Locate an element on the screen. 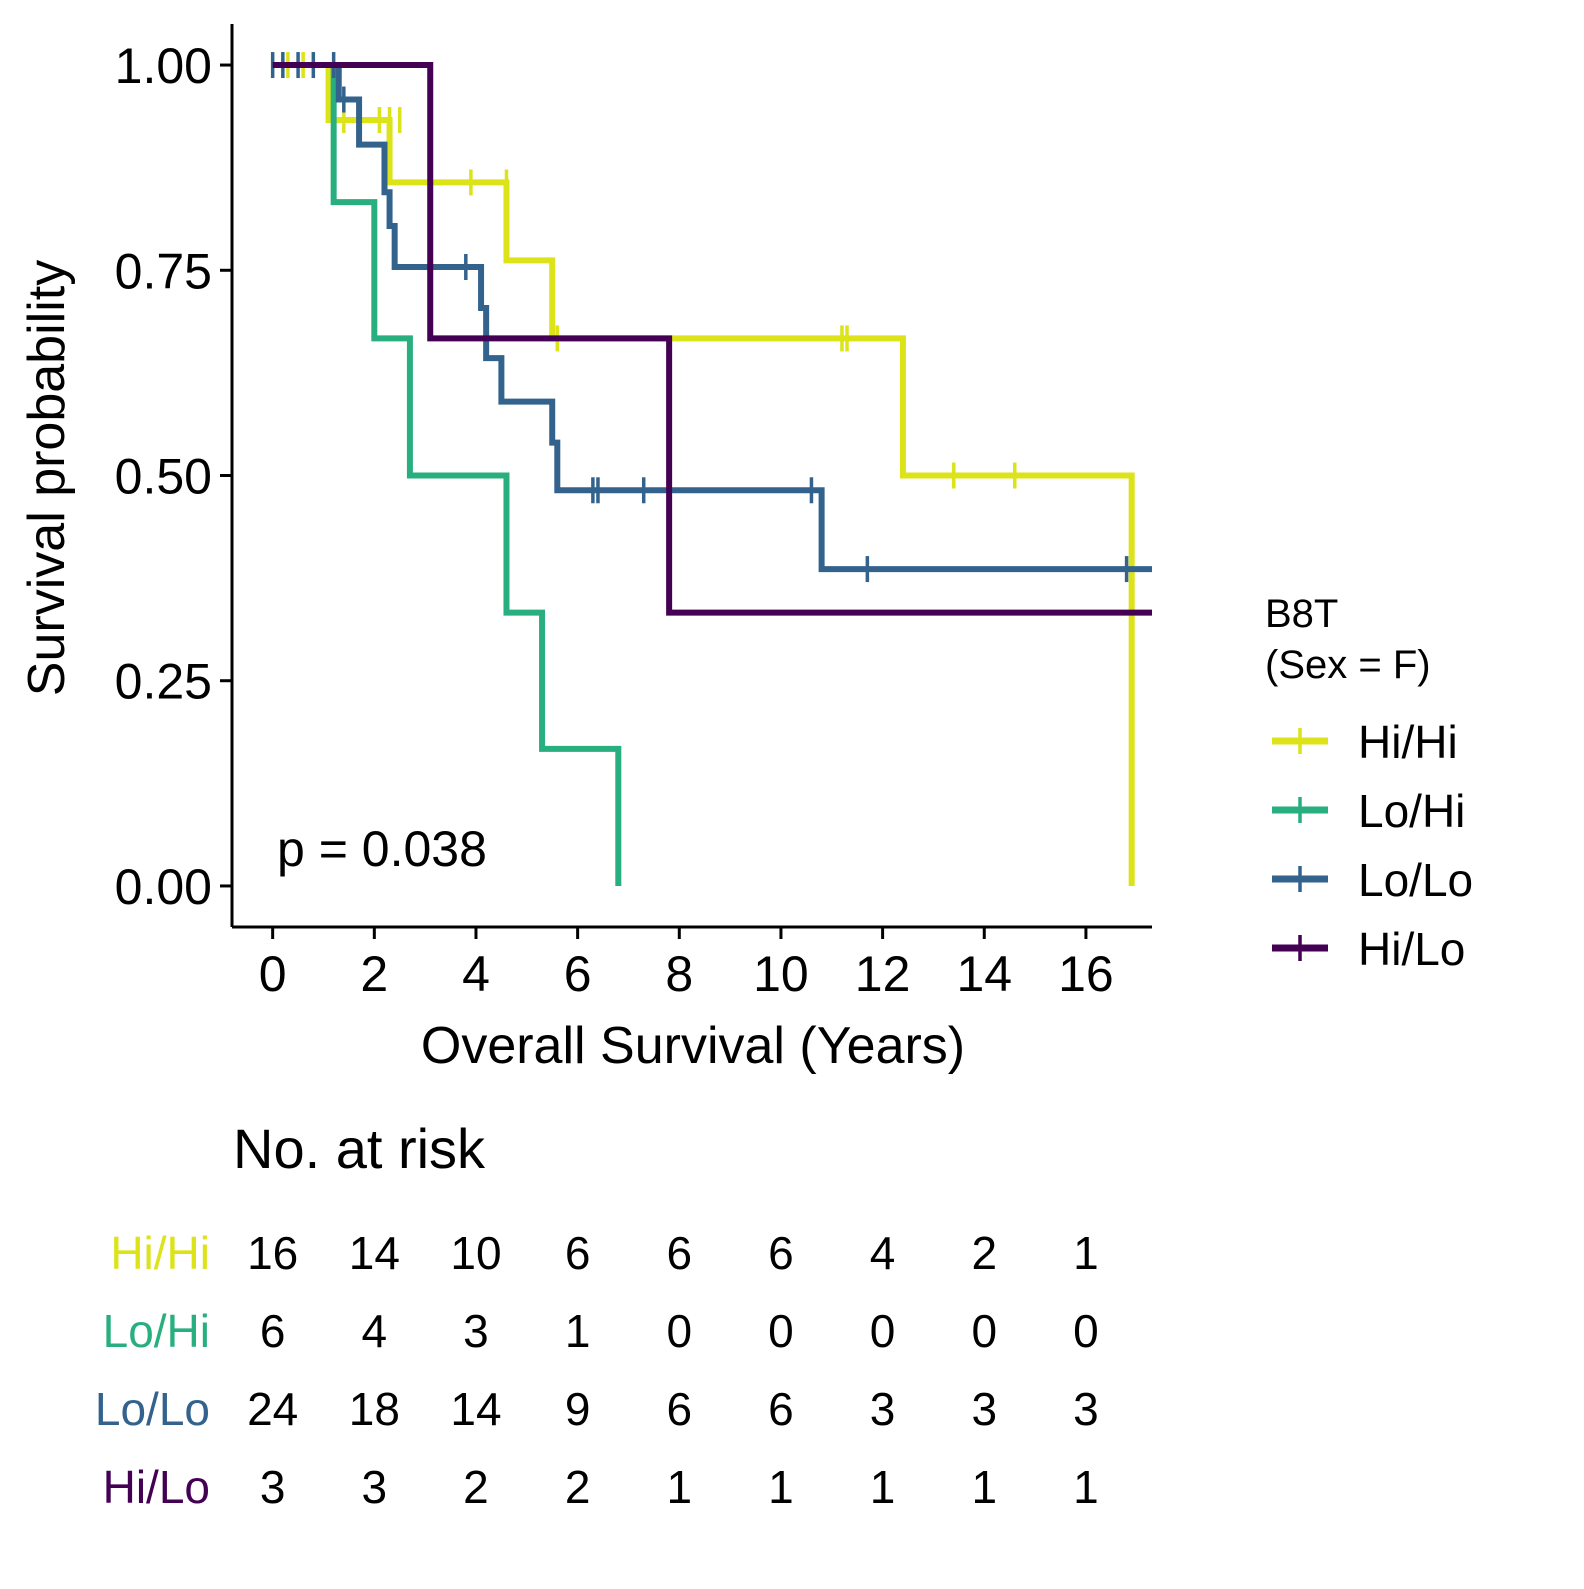  risk-count: 10 is located at coordinates (475, 1253).